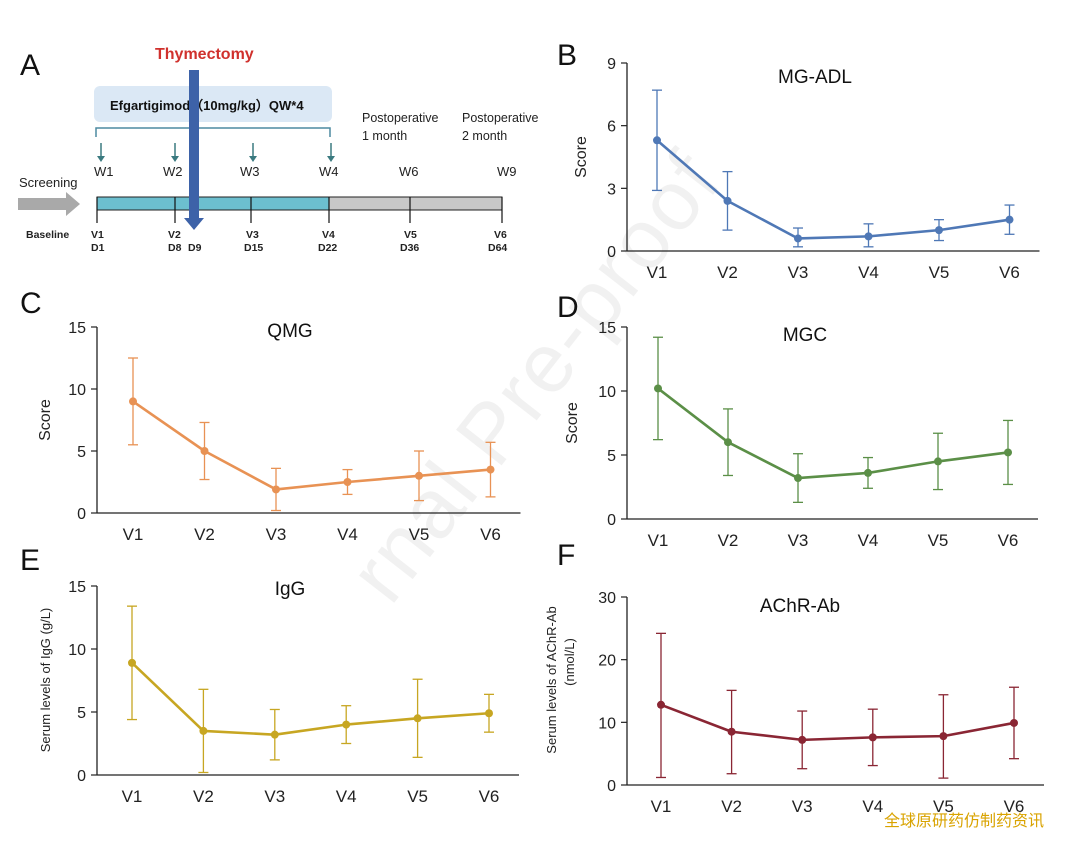 The height and width of the screenshot is (843, 1066). Describe the element at coordinates (213, 104) in the screenshot. I see `treatment-box` at that location.